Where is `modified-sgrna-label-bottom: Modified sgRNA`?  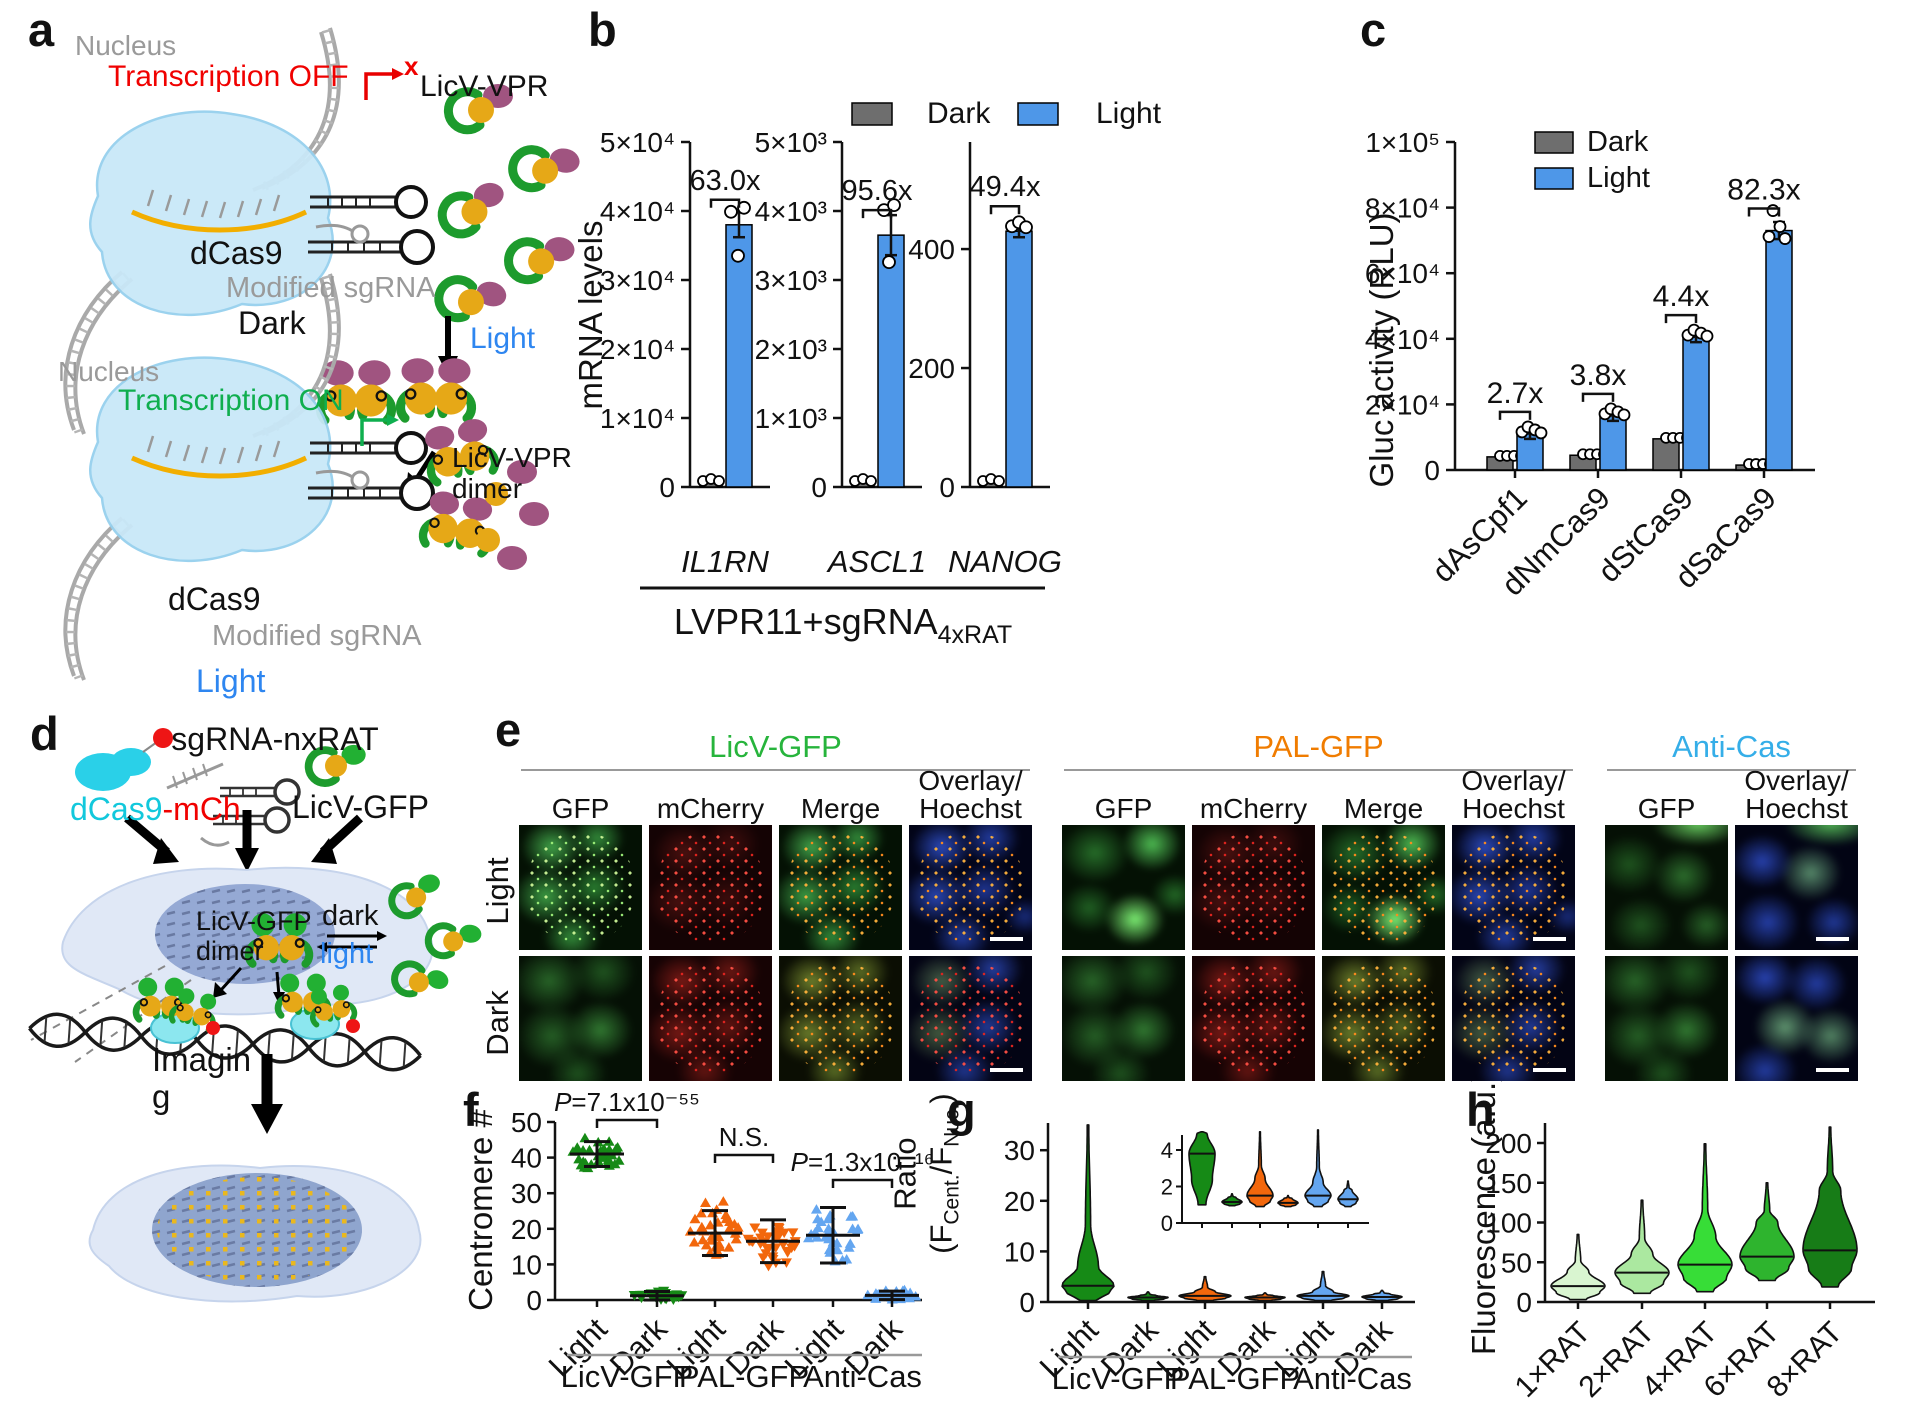
modified-sgrna-label-bottom: Modified sgRNA is located at coordinates (317, 636).